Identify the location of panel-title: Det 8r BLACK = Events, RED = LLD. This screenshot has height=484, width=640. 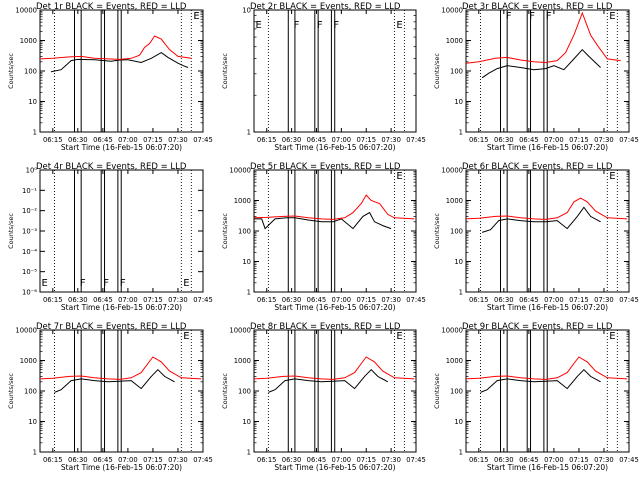
(325, 327).